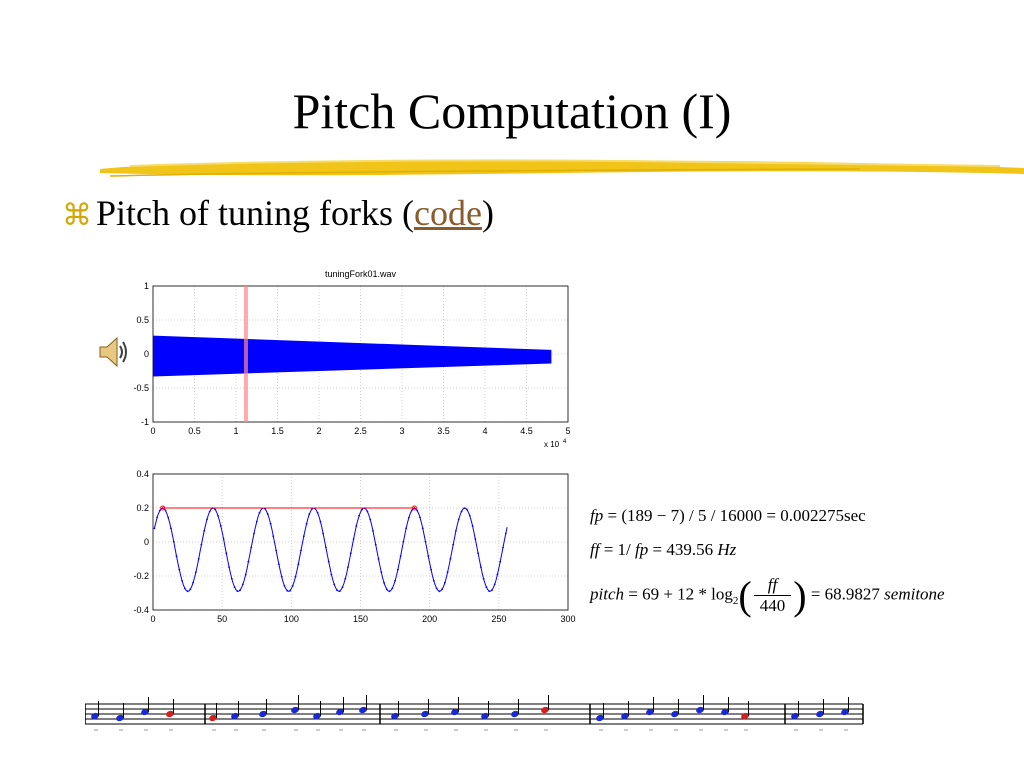  Describe the element at coordinates (567, 431) in the screenshot. I see `waveform-xtick-10: 5` at that location.